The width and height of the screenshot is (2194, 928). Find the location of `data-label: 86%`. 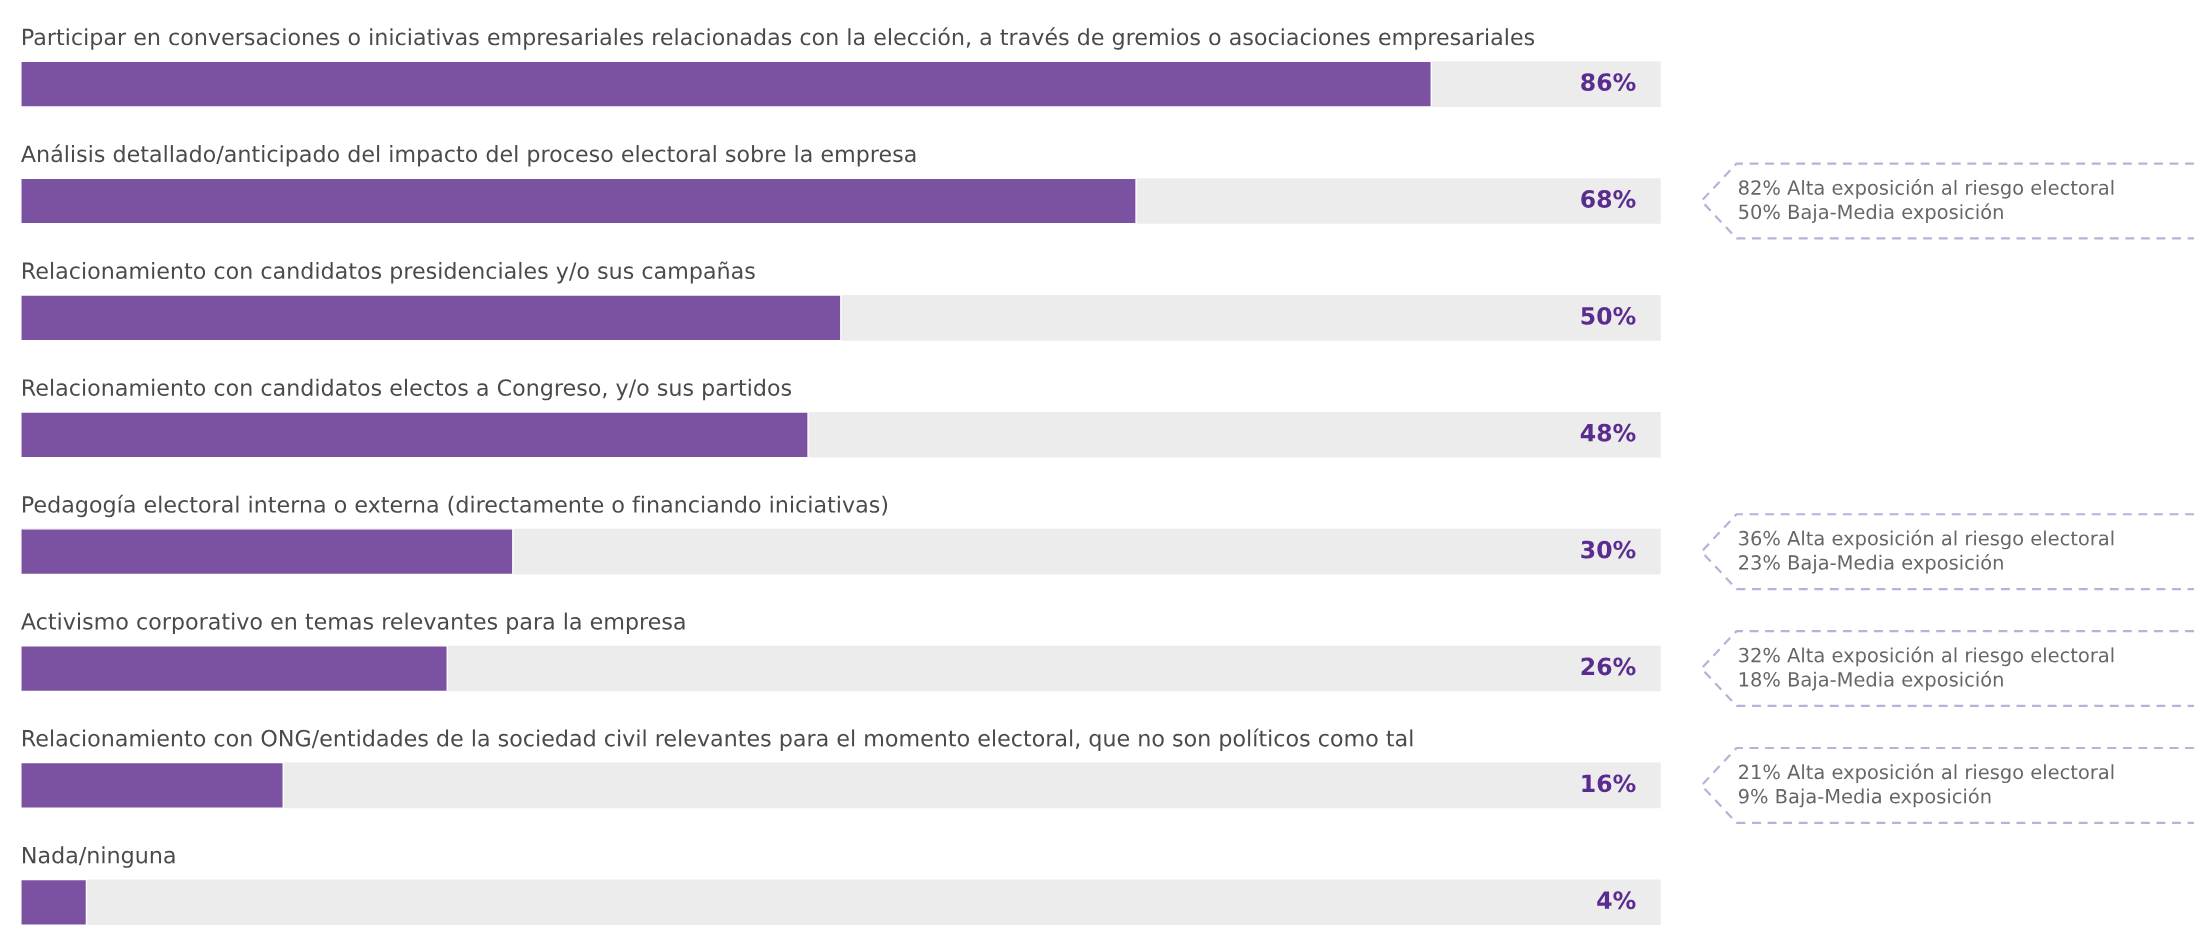

data-label: 86% is located at coordinates (1608, 82).